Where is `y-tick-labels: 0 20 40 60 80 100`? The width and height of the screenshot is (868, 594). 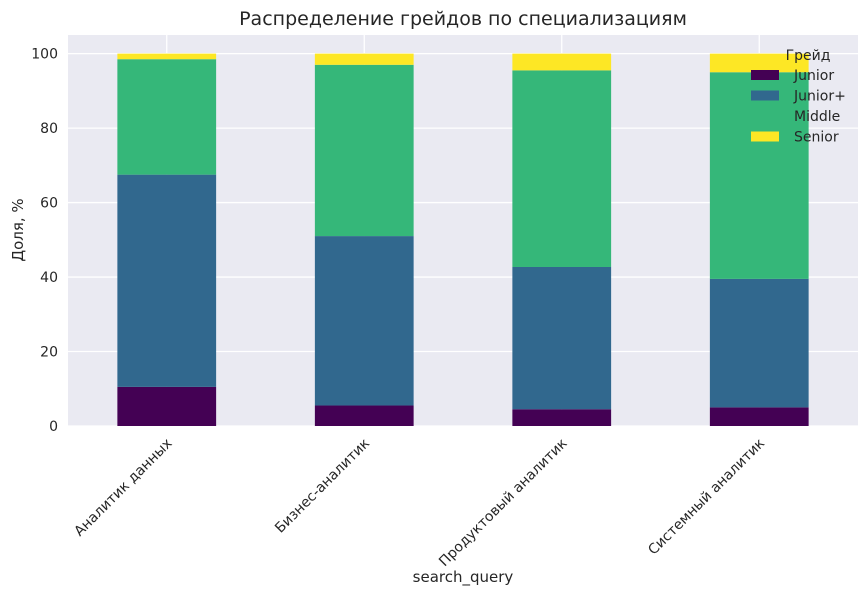 y-tick-labels: 0 20 40 60 80 100 is located at coordinates (44, 241).